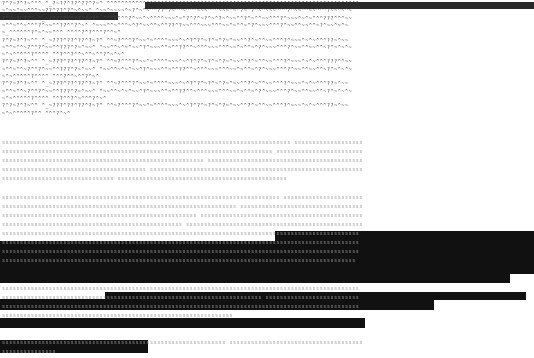 The width and height of the screenshot is (534, 358). I want to click on text-line: ~^~^^^^^?^^^^ ^^?^^?^~^^^?^~^, so click(54, 98).